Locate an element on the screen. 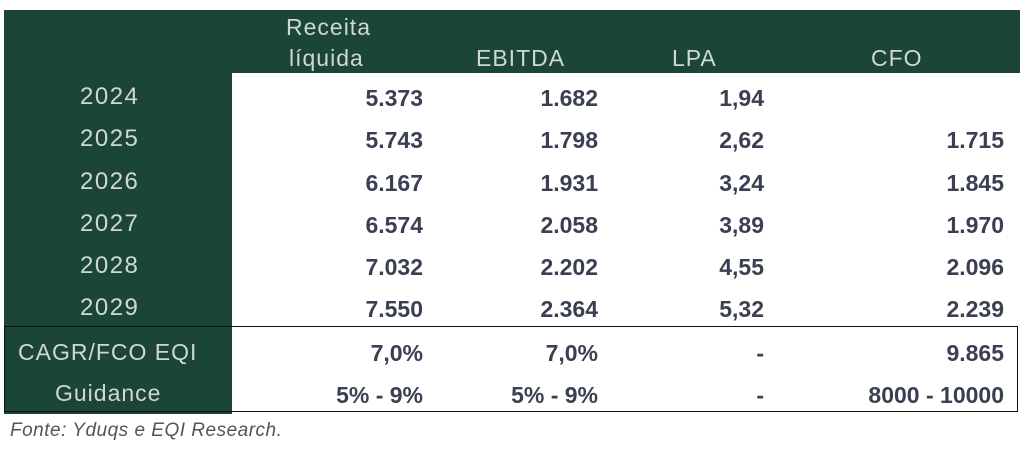  header-ebitda: EBITDA is located at coordinates (521, 58).